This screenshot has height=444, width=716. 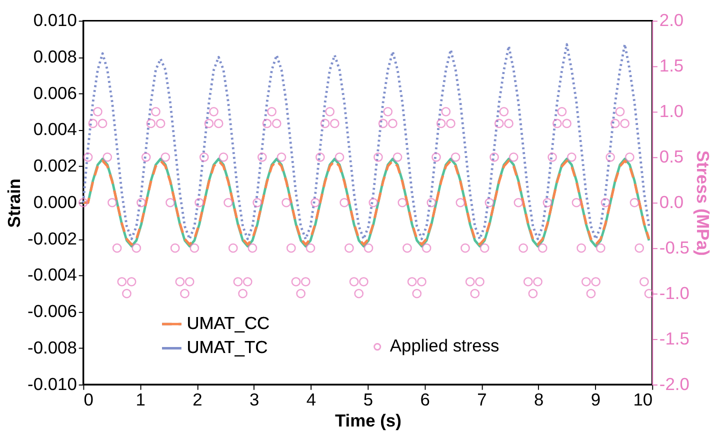 I want to click on legend-label: UMAT_CC, so click(x=228, y=322).